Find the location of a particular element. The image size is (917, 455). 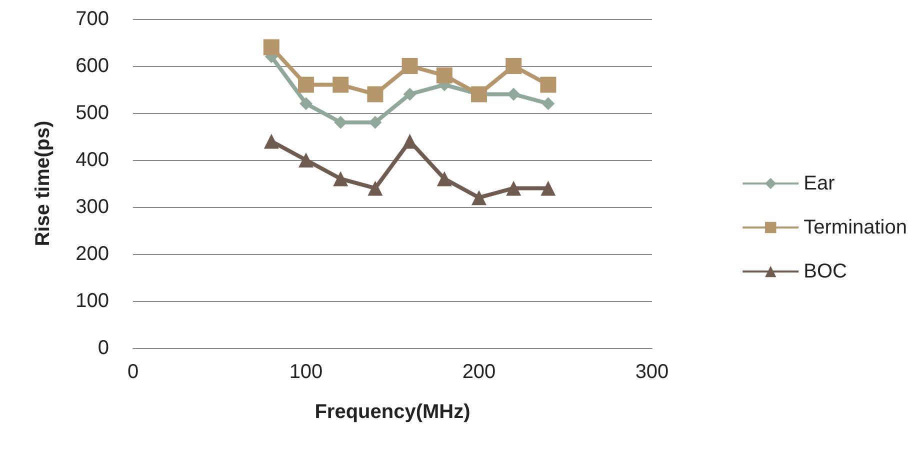

x-tick-label: 0 is located at coordinates (133, 372).